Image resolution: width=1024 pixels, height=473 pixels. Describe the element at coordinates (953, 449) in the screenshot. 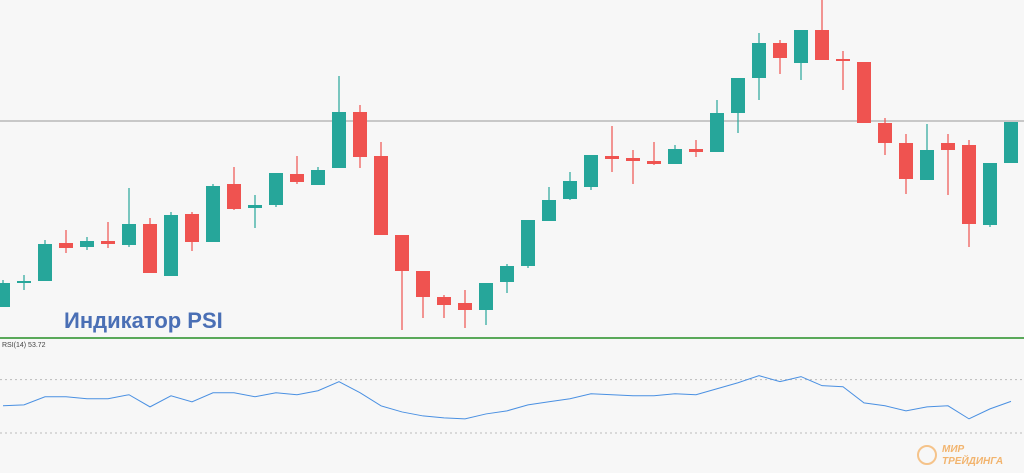

I see `watermark-text: МИР` at that location.